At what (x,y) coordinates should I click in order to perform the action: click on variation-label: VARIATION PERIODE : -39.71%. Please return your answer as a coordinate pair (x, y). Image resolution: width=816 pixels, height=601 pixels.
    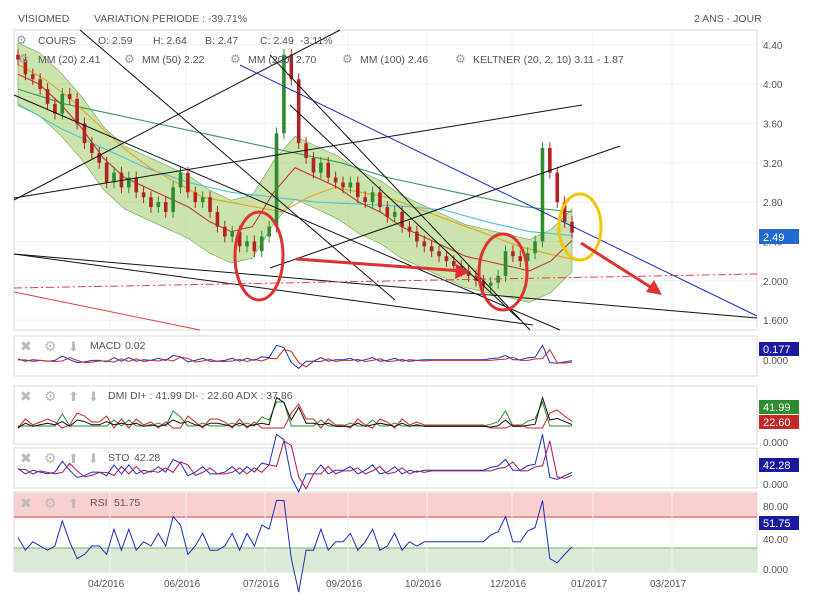
    Looking at the image, I should click on (170, 19).